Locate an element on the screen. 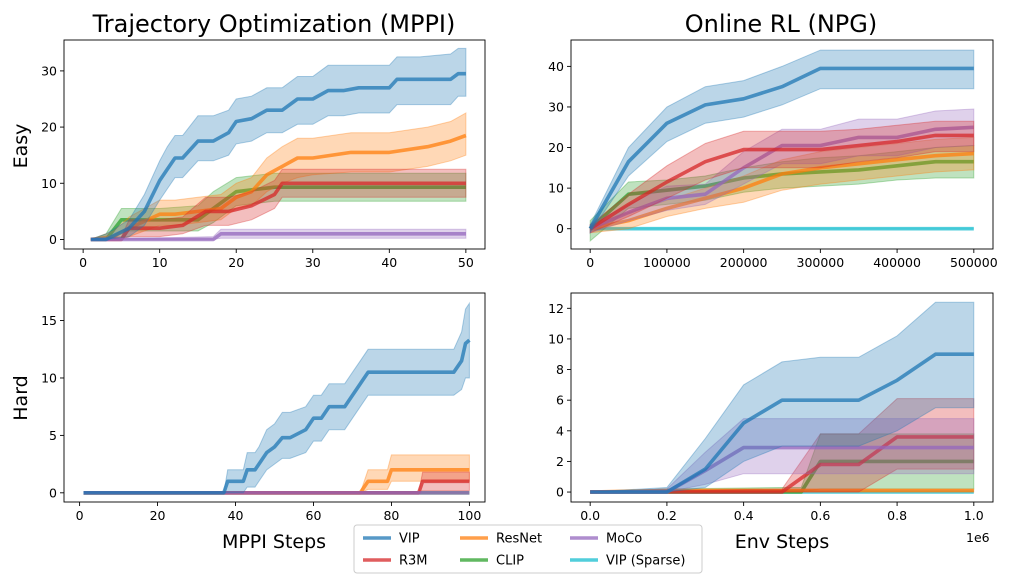 The image size is (1009, 583). legend-label-clip: CLIP is located at coordinates (510, 561).